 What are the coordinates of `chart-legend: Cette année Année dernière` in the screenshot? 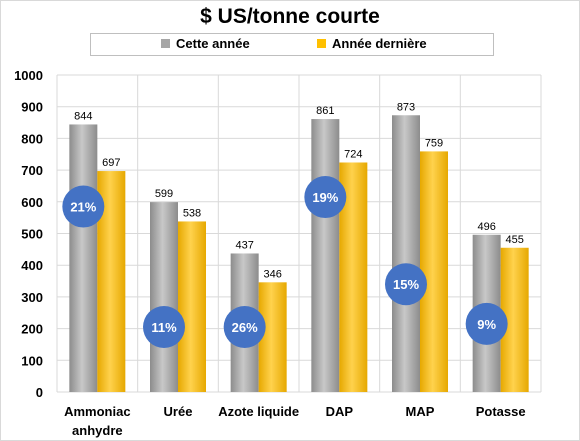 It's located at (292, 44).